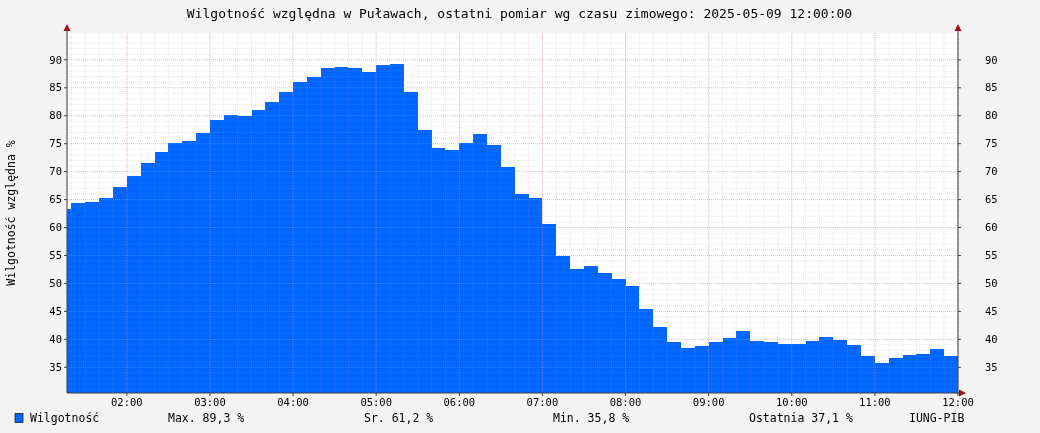  I want to click on x-tick-label: 04:00, so click(293, 402).